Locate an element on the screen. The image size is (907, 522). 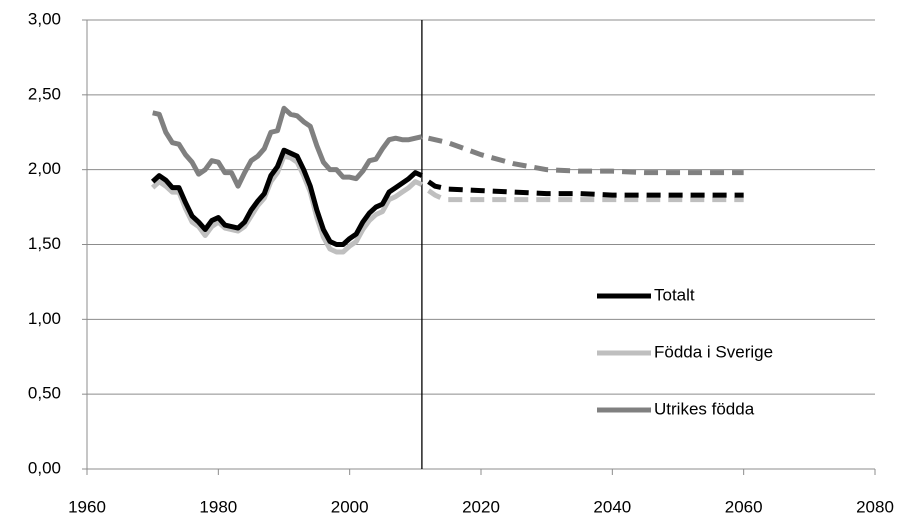
y-tick-label: 2,50 is located at coordinates (44, 93).